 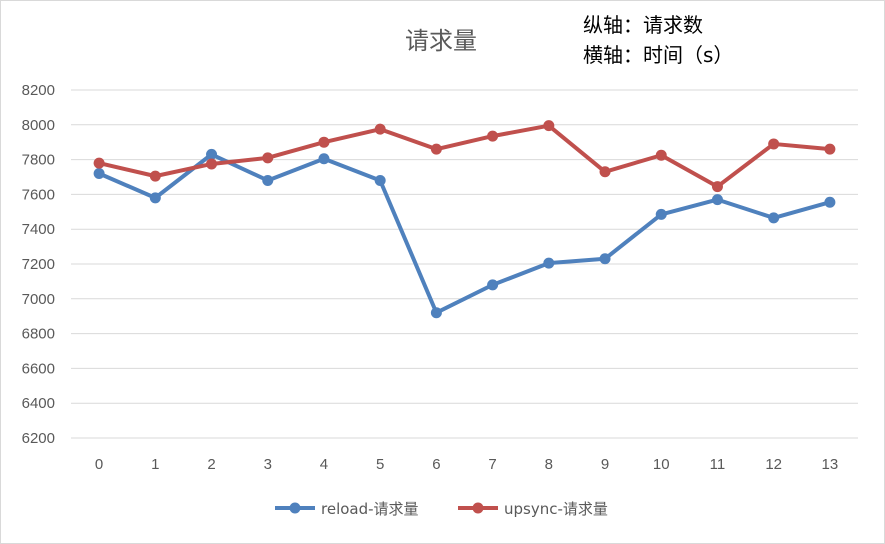 I want to click on y-tick-label: 8000, so click(x=38, y=125).